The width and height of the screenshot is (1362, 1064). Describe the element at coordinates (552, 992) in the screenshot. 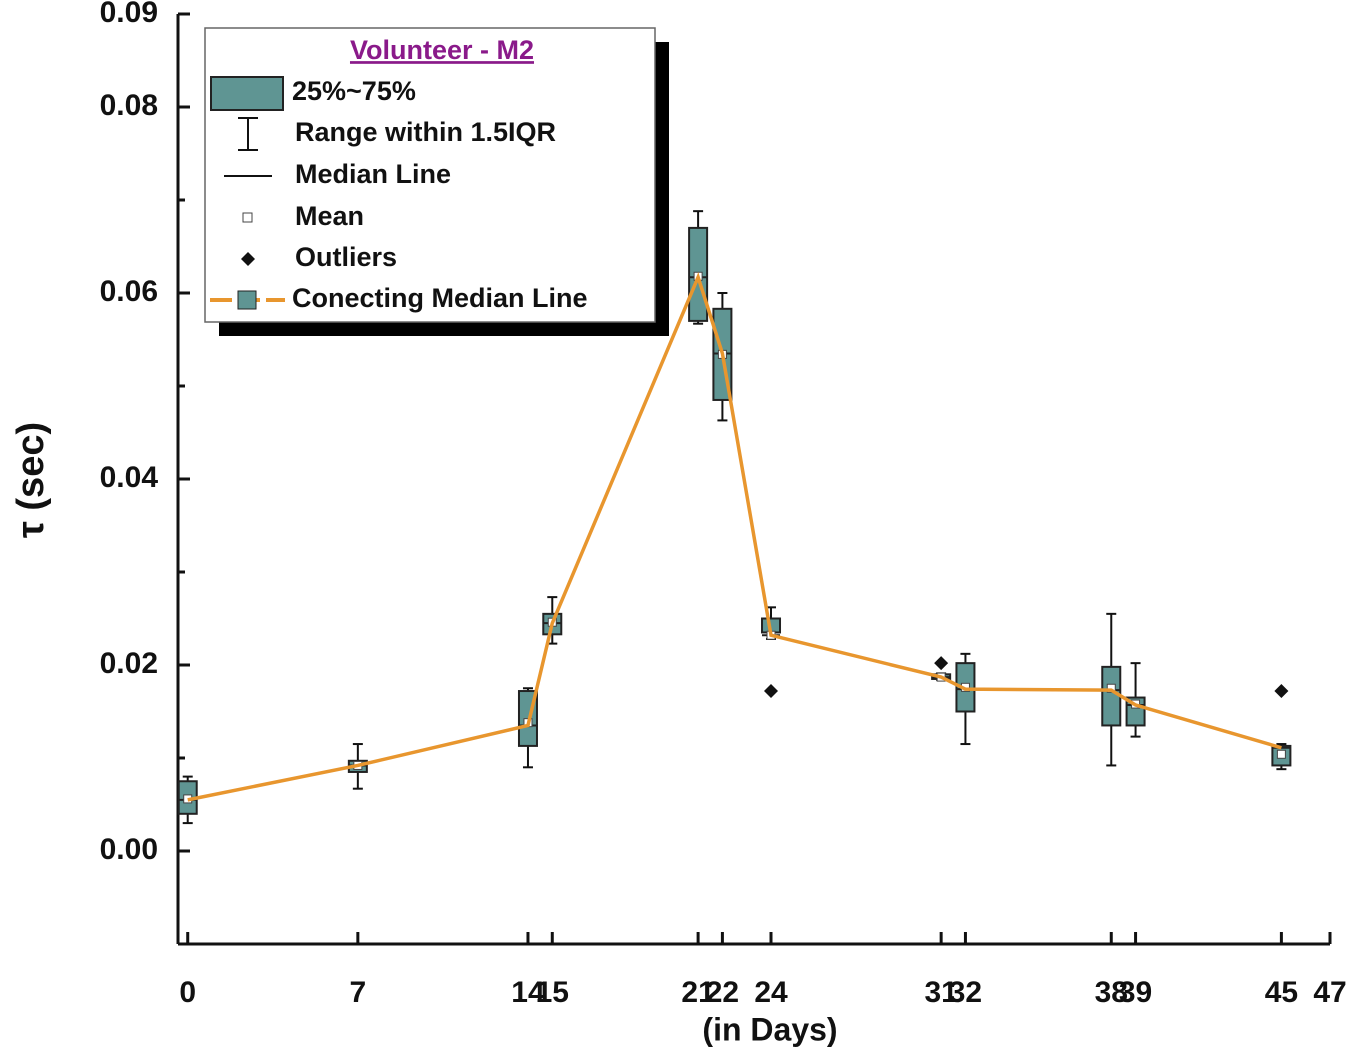

I see `x-tick-label: 15` at that location.